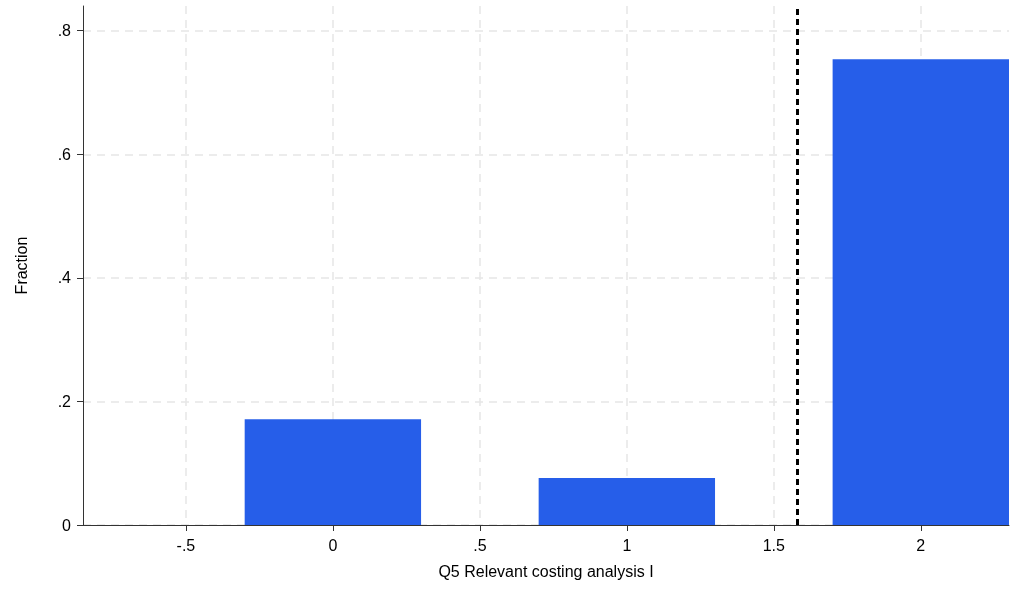 This screenshot has height=591, width=1012. What do you see at coordinates (546, 571) in the screenshot?
I see `x-axis-title: Q5 Relevant costing analysis I` at bounding box center [546, 571].